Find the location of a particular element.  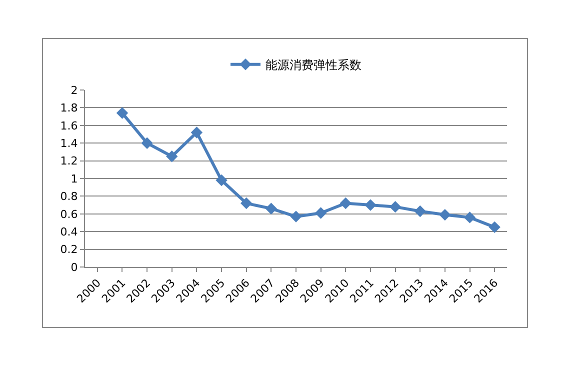

y-tick-label: 0 is located at coordinates (74, 267).